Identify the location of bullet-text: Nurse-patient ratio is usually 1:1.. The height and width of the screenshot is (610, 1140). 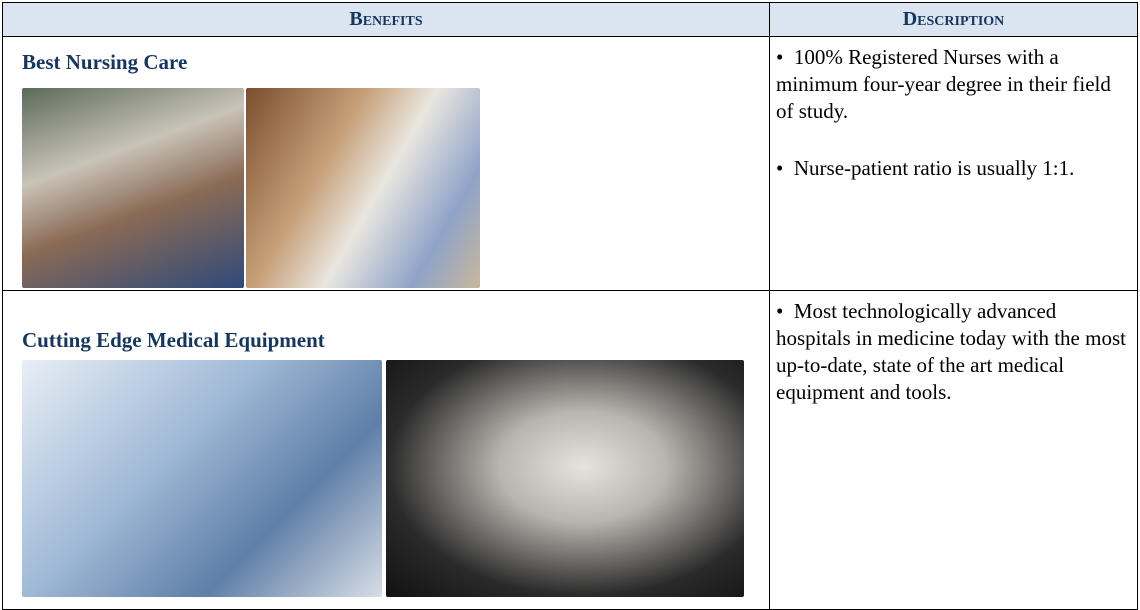
(934, 168).